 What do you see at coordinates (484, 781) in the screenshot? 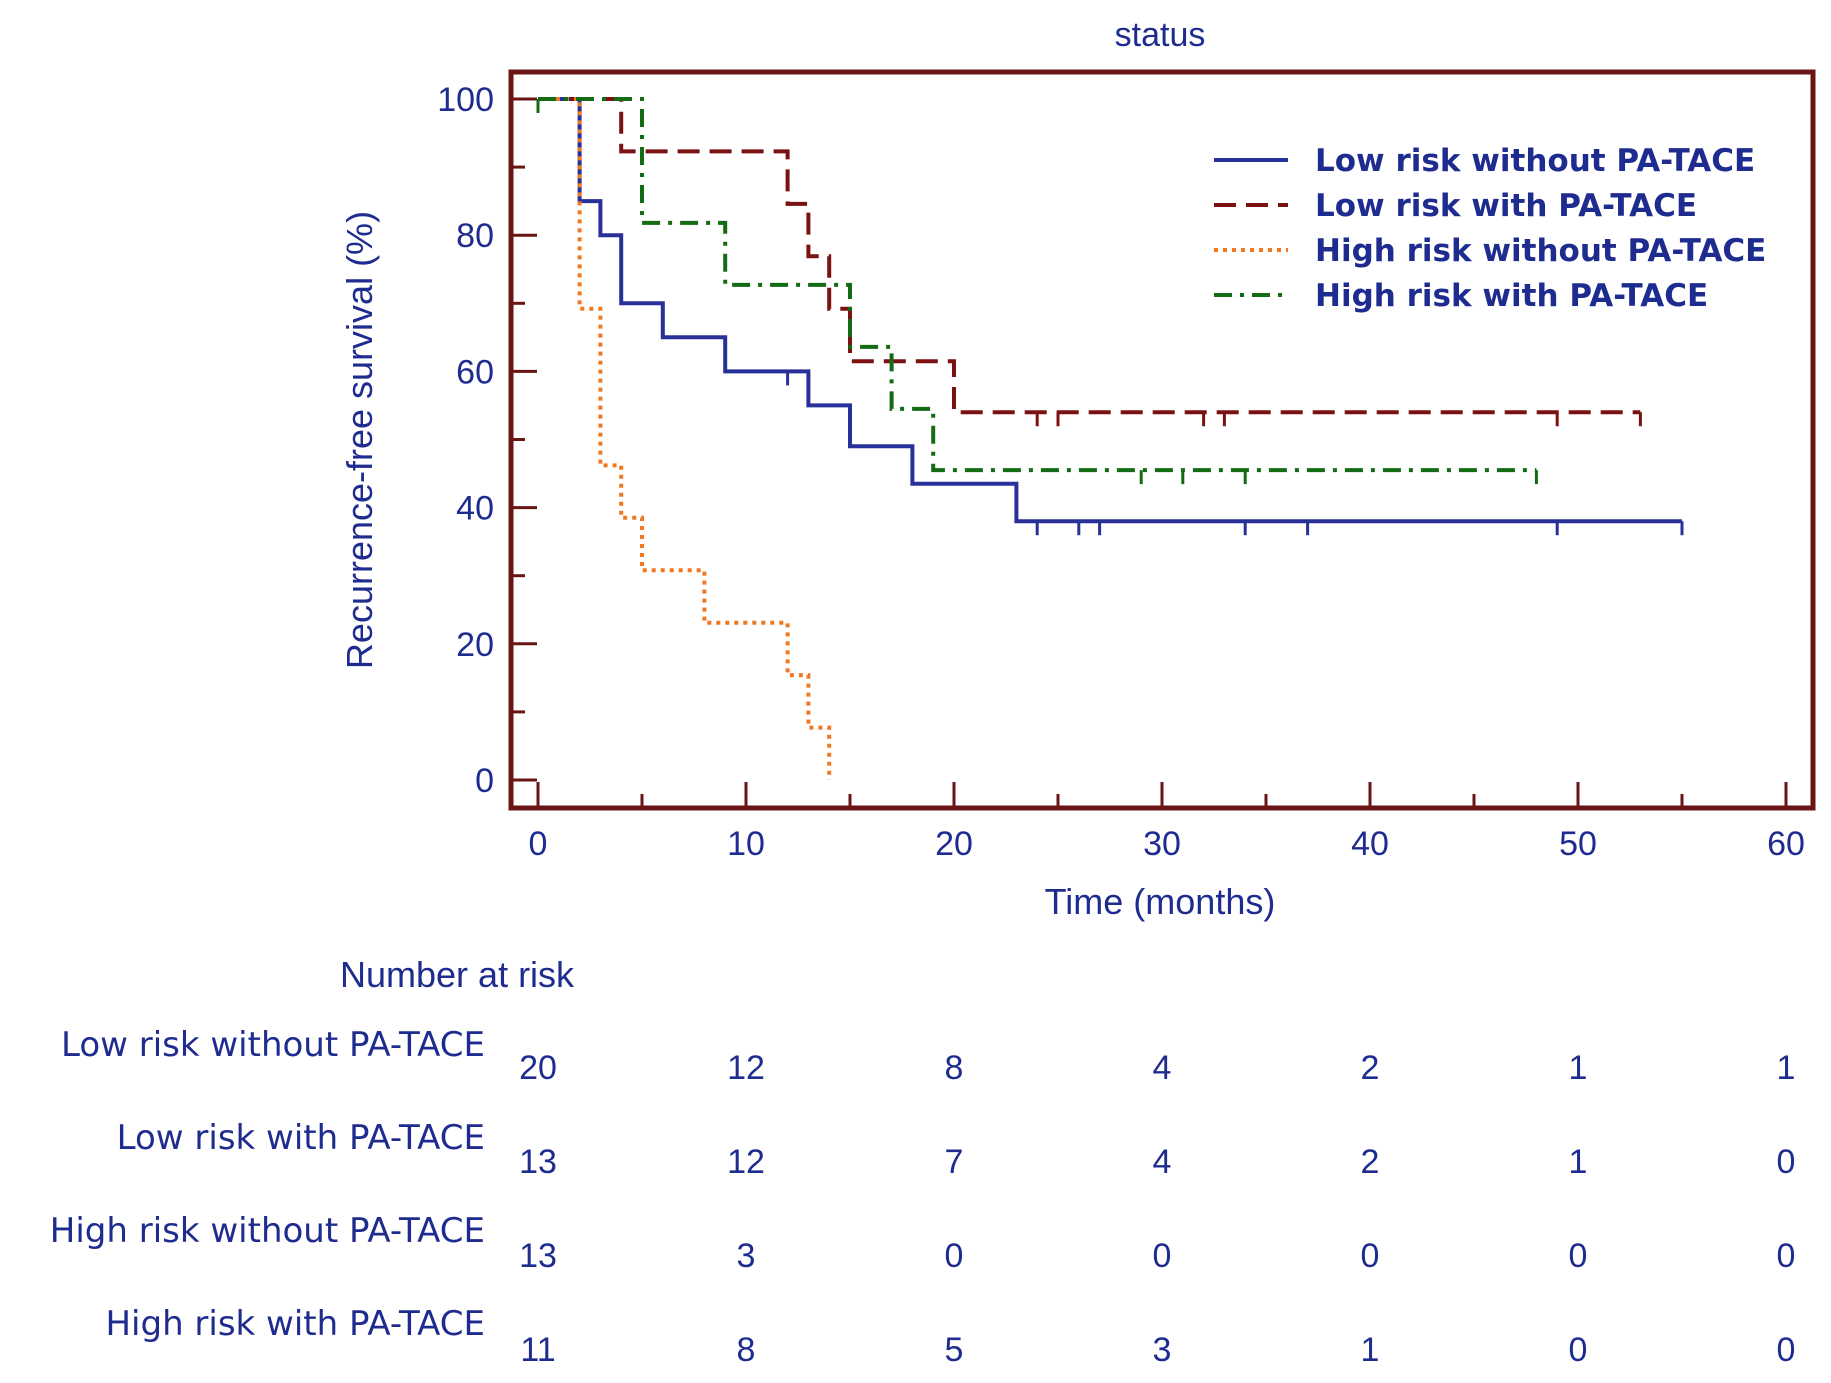
I see `y-tick-label: 0` at bounding box center [484, 781].